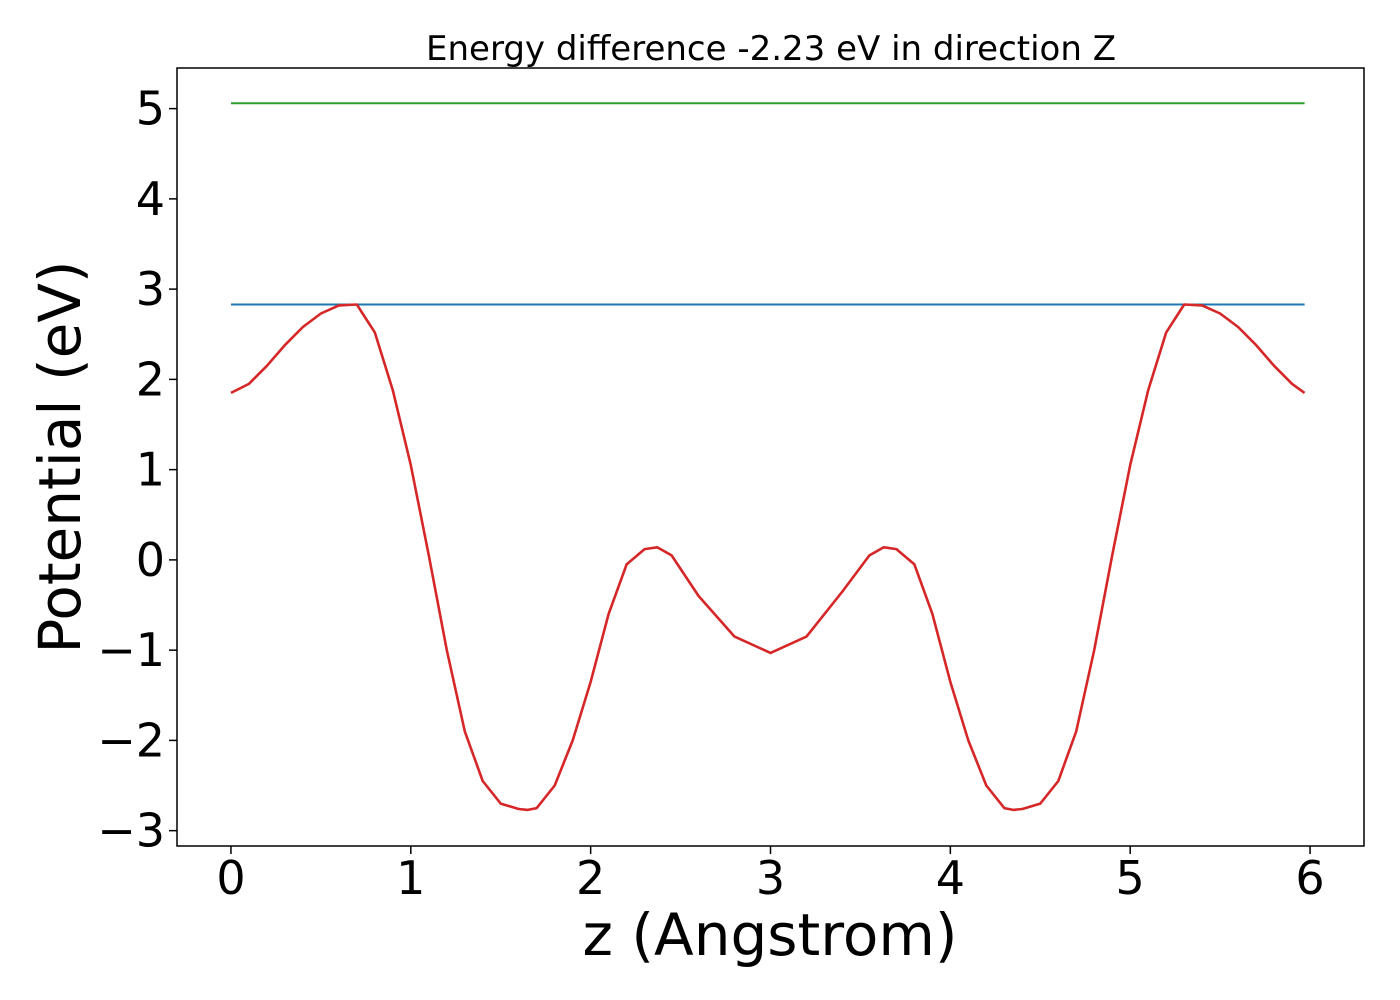 The width and height of the screenshot is (1400, 1000). I want to click on y-axis-label: Potential (eV), so click(60, 456).